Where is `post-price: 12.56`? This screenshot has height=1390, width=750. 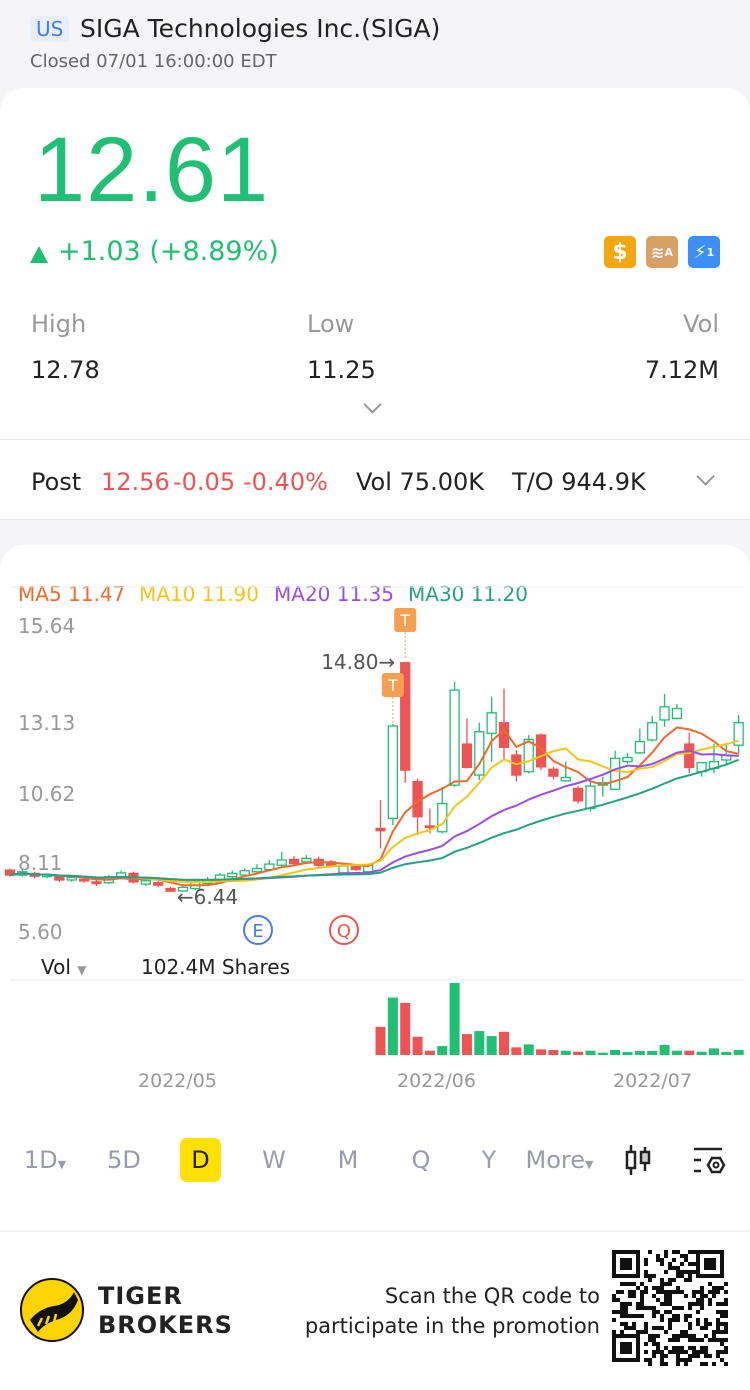
post-price: 12.56 is located at coordinates (135, 482).